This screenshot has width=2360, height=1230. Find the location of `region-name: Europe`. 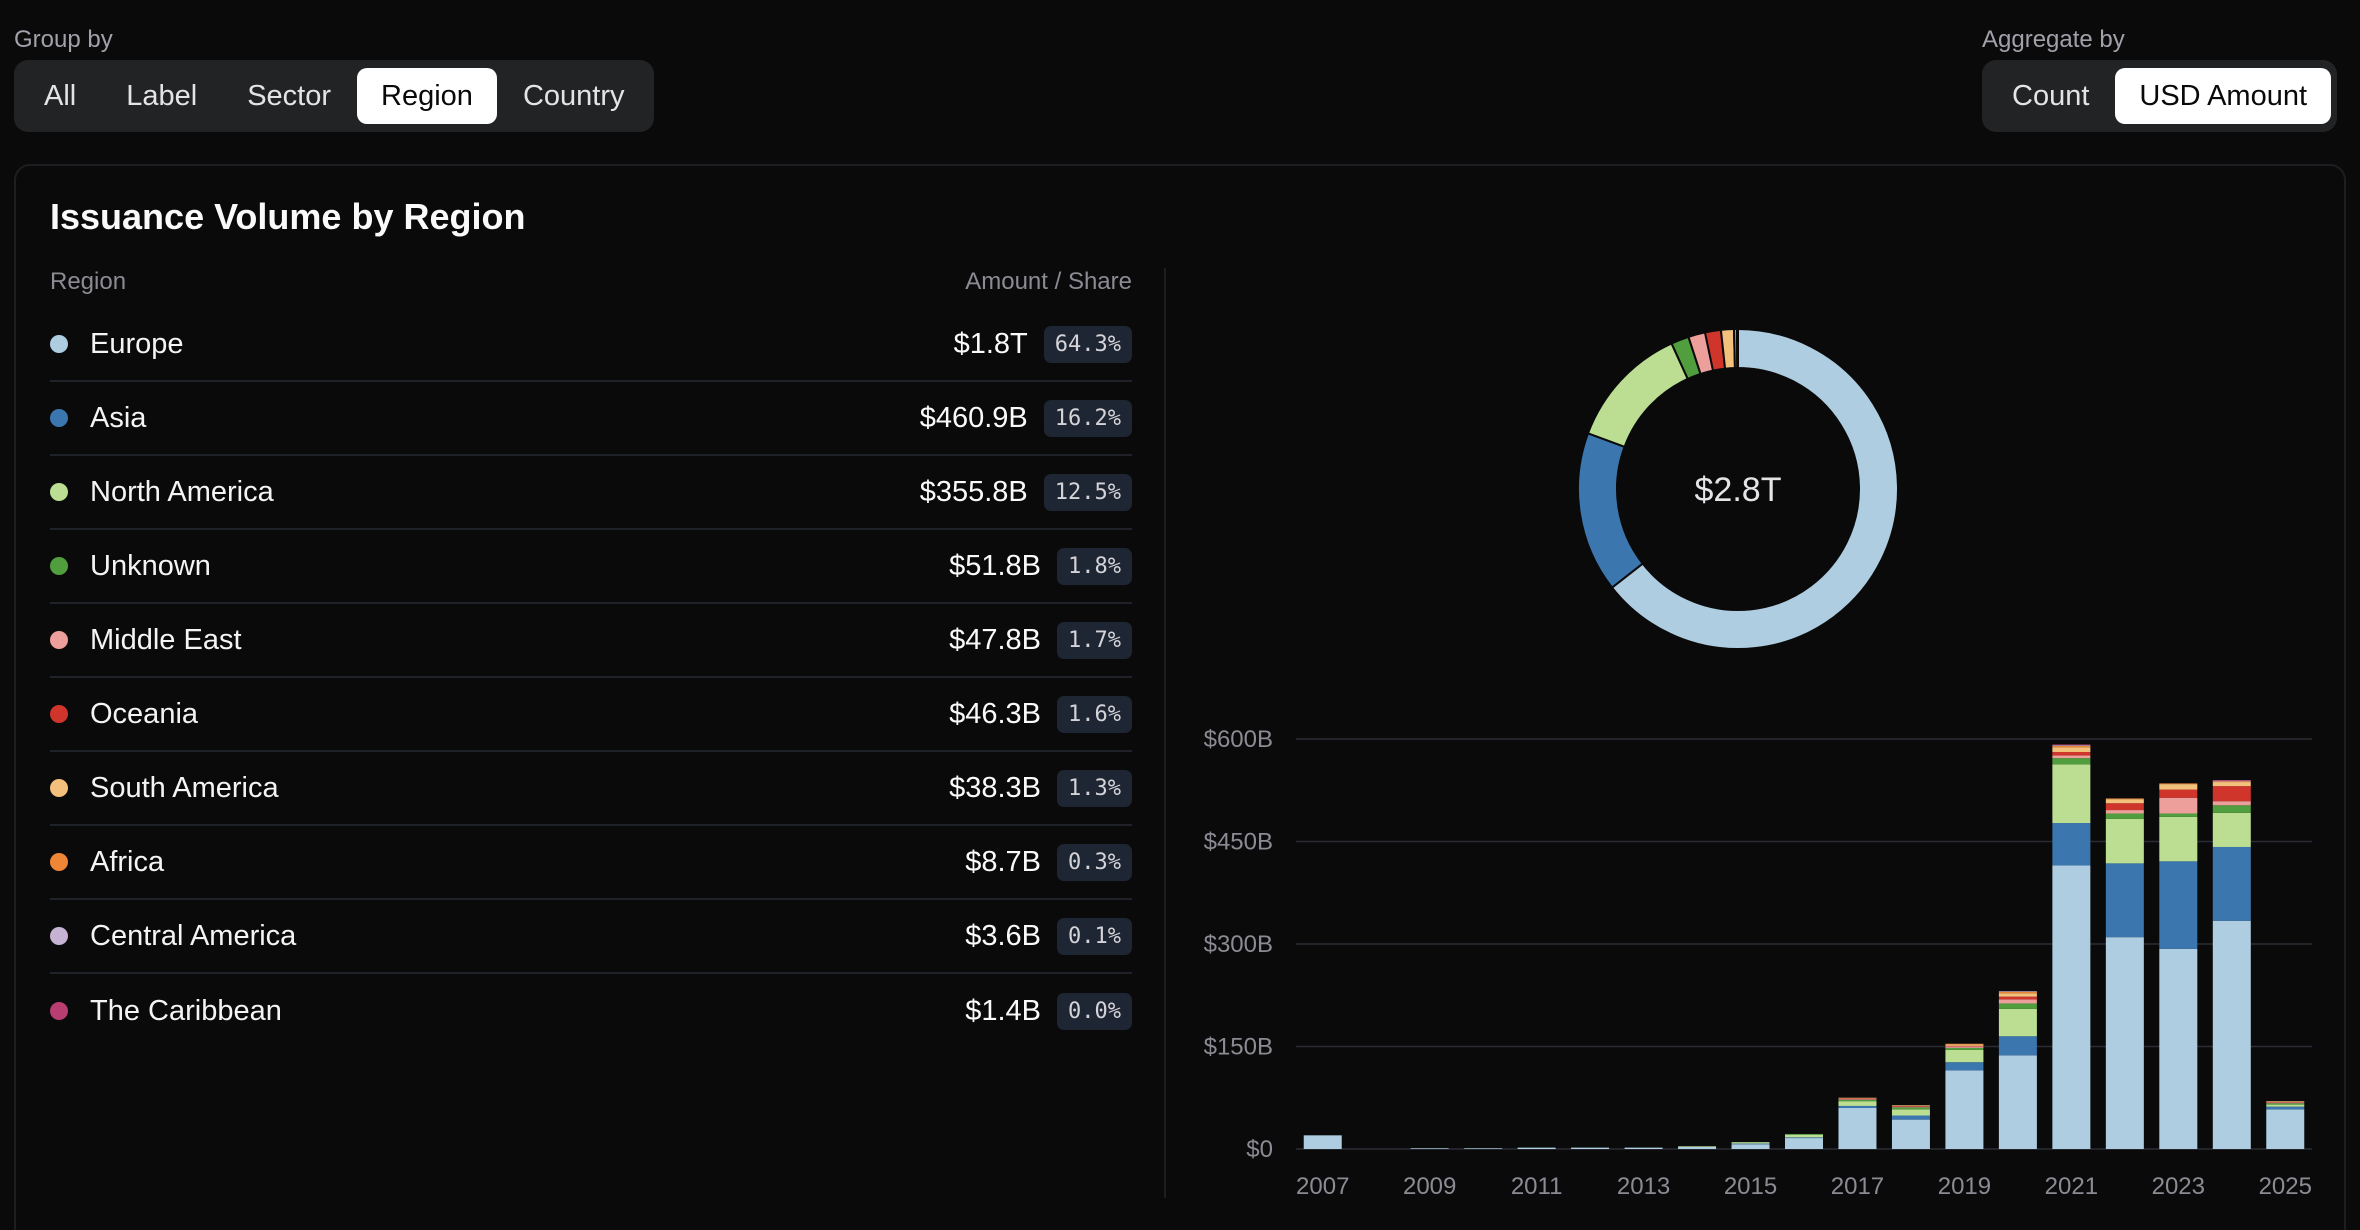

region-name: Europe is located at coordinates (137, 343).